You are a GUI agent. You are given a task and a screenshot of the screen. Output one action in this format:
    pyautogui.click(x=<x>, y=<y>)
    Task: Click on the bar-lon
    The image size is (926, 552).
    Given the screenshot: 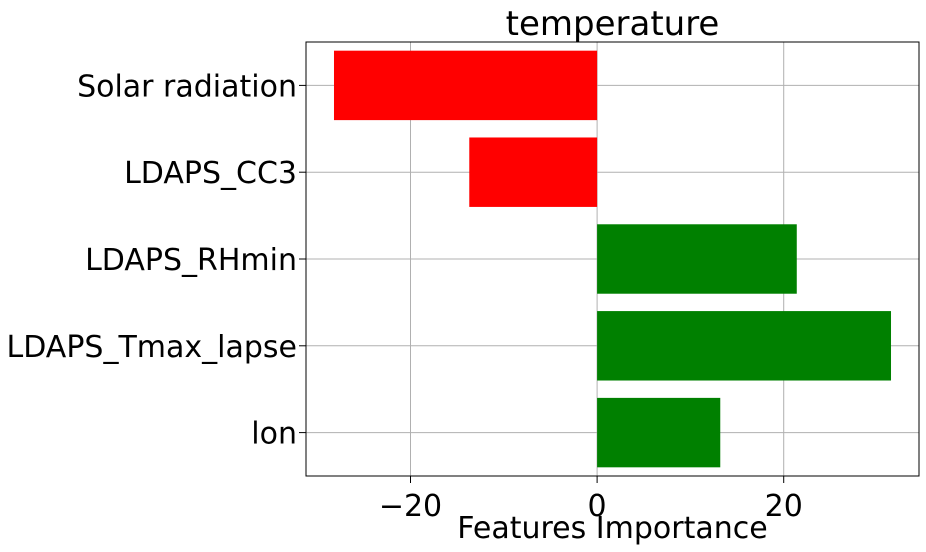 What is the action you would take?
    pyautogui.click(x=659, y=432)
    